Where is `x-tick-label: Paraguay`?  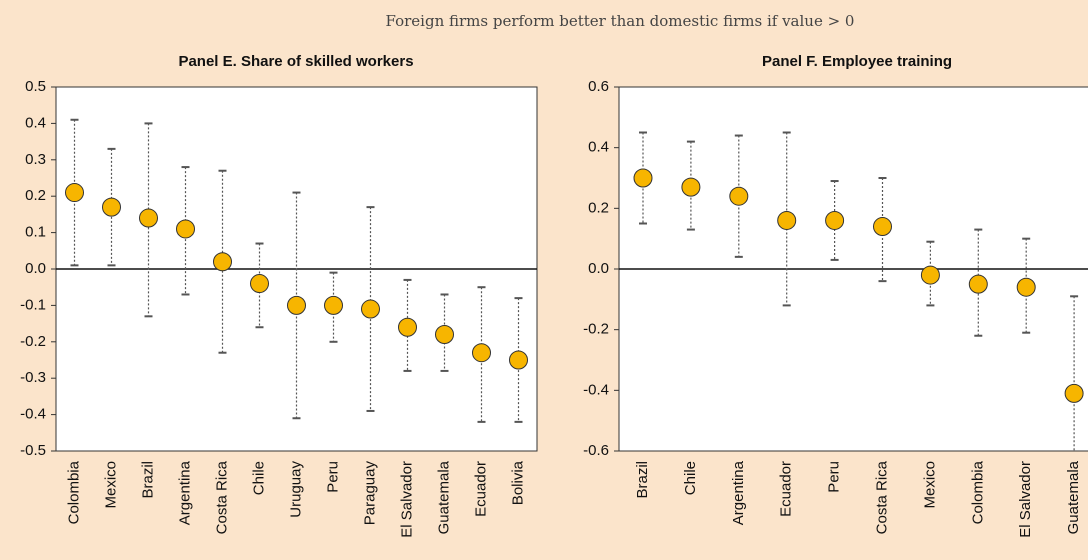
x-tick-label: Paraguay is located at coordinates (369, 493).